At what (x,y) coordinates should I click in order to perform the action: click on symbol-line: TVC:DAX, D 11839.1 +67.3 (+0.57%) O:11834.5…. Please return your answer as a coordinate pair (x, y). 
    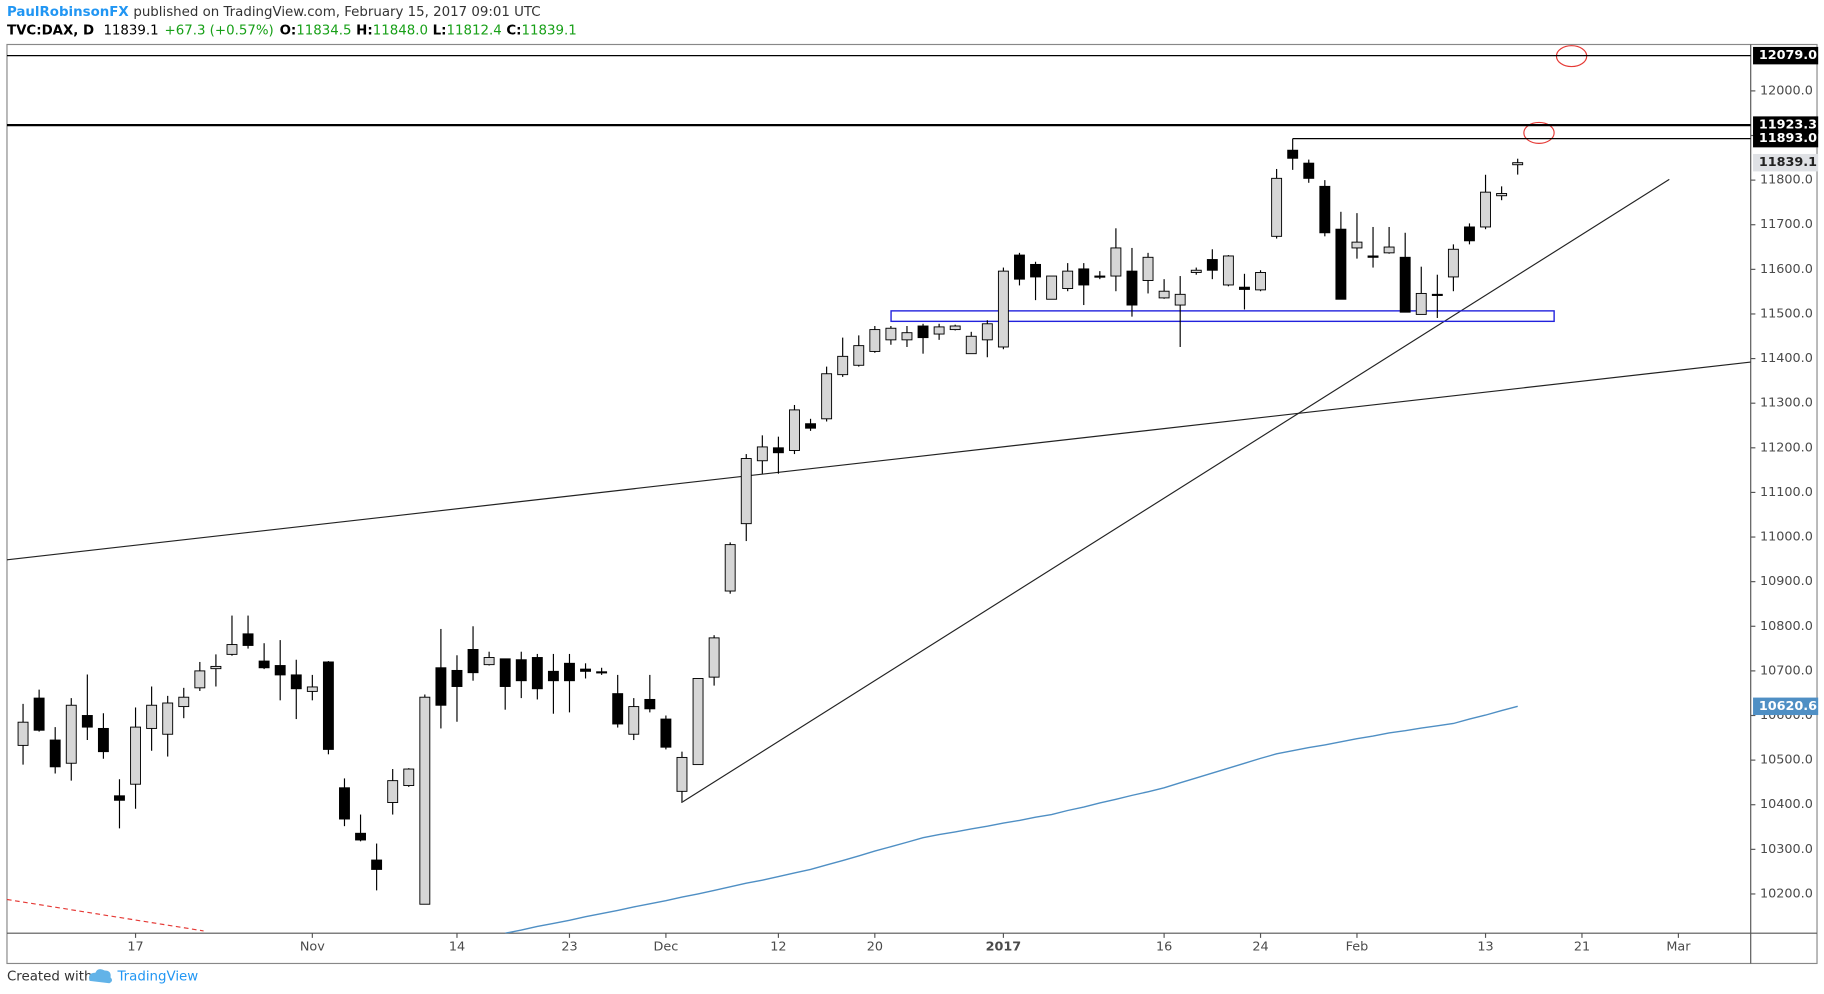
    Looking at the image, I should click on (292, 31).